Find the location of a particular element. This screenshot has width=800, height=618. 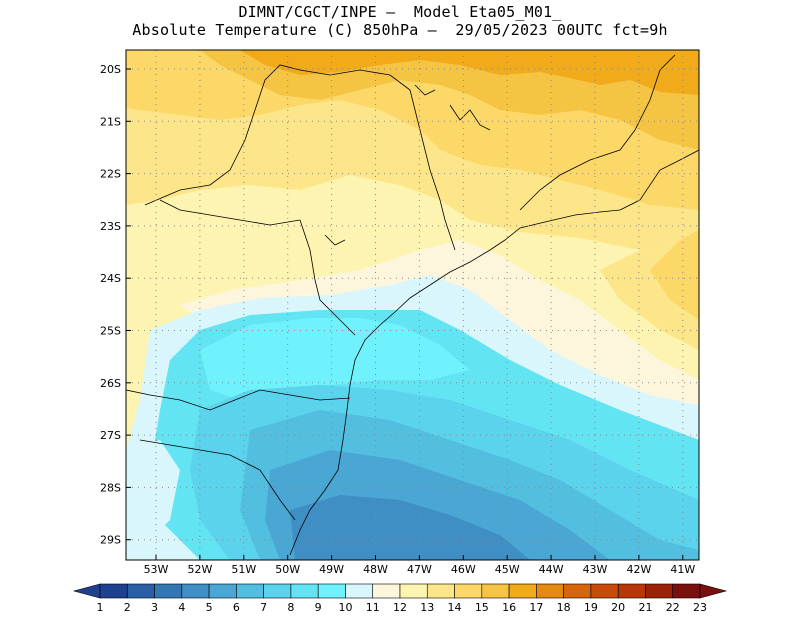

lat-label: 21S is located at coordinates (110, 121).